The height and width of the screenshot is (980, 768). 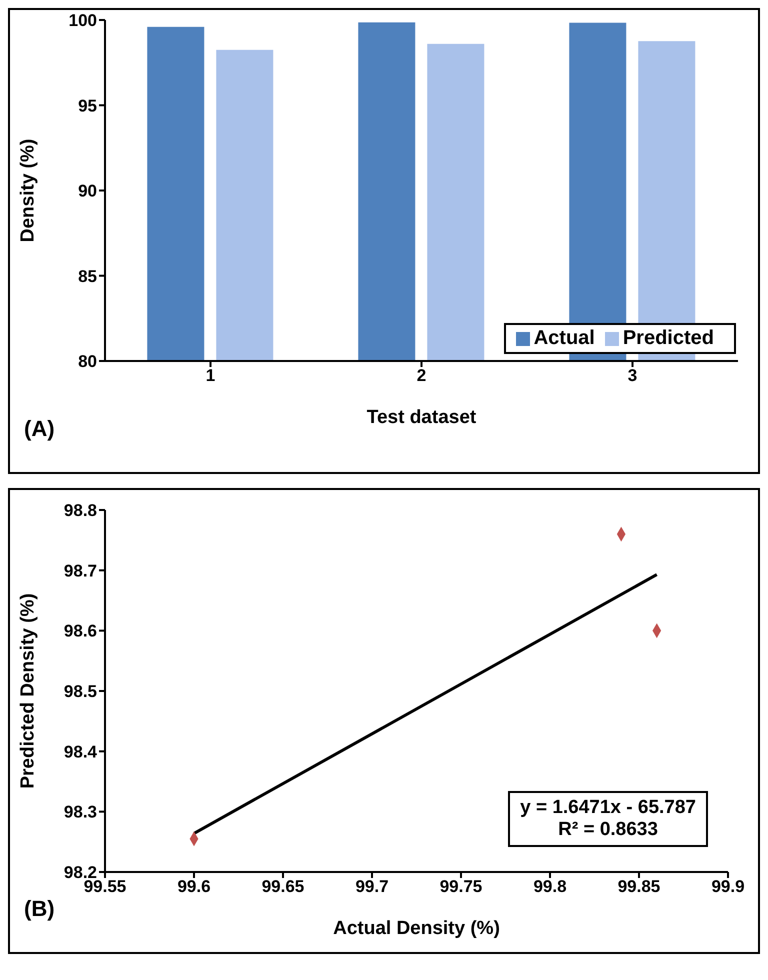 I want to click on x-tick-label: 99.6, so click(x=194, y=886).